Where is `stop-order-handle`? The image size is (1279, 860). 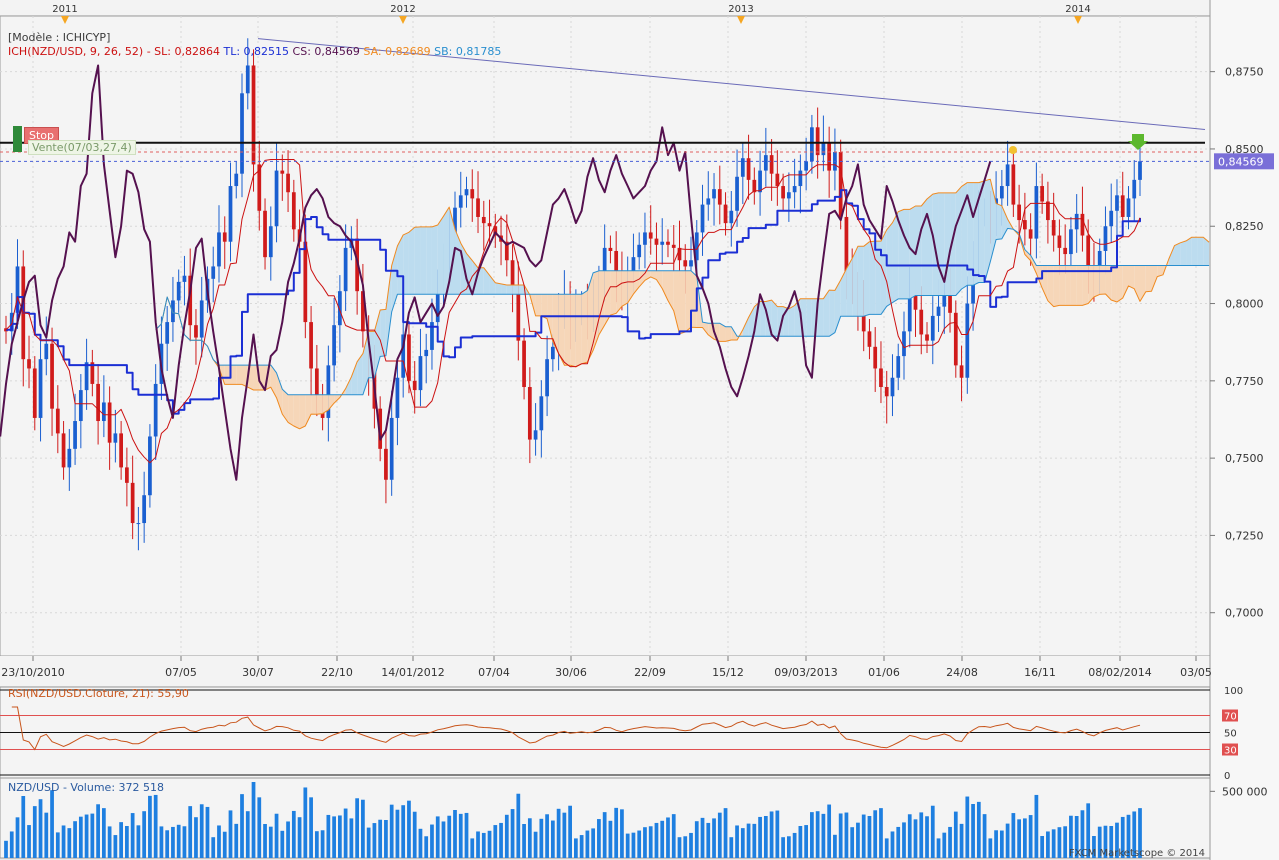
stop-order-handle is located at coordinates (17, 139).